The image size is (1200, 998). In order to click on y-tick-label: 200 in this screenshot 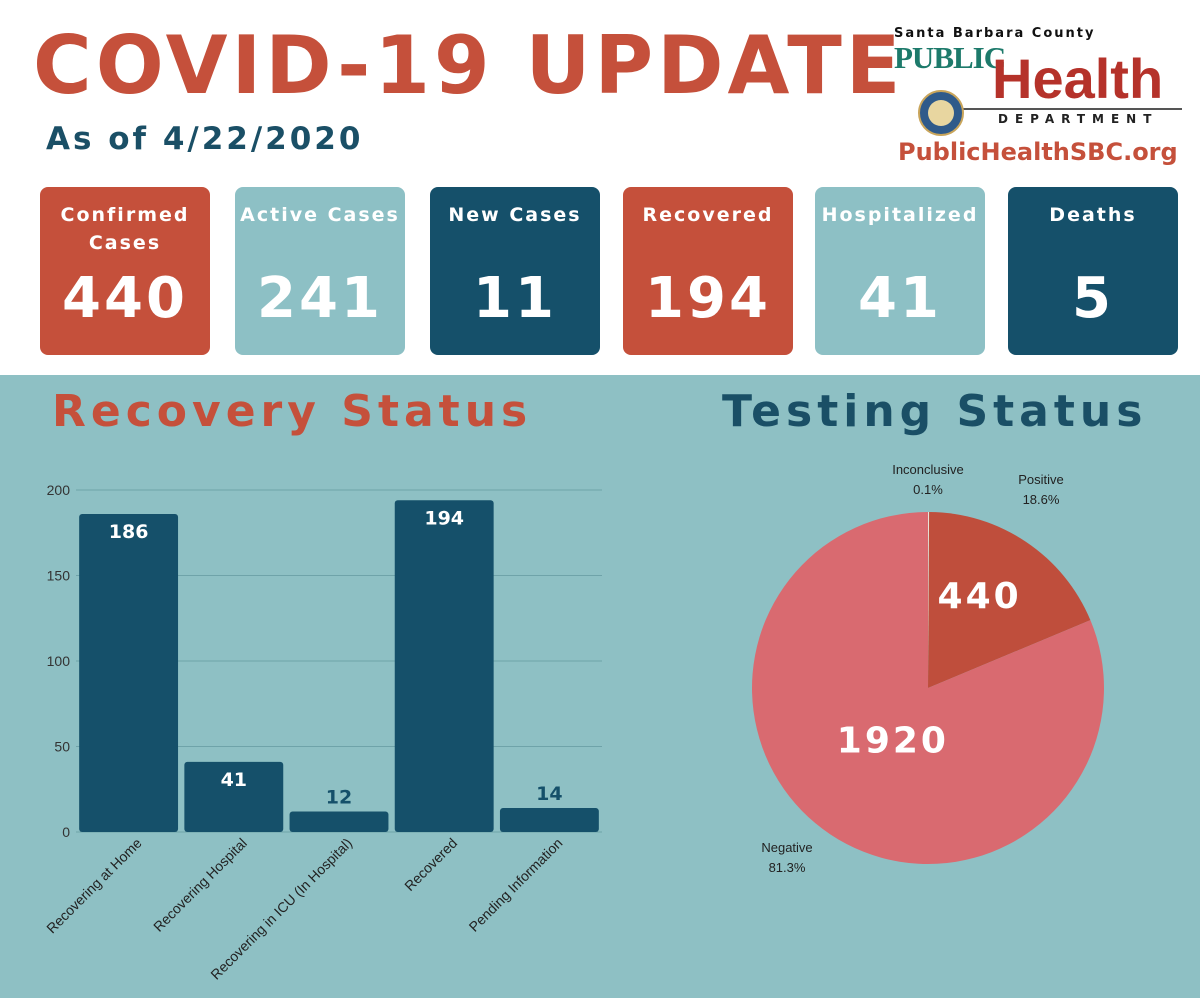, I will do `click(59, 490)`.